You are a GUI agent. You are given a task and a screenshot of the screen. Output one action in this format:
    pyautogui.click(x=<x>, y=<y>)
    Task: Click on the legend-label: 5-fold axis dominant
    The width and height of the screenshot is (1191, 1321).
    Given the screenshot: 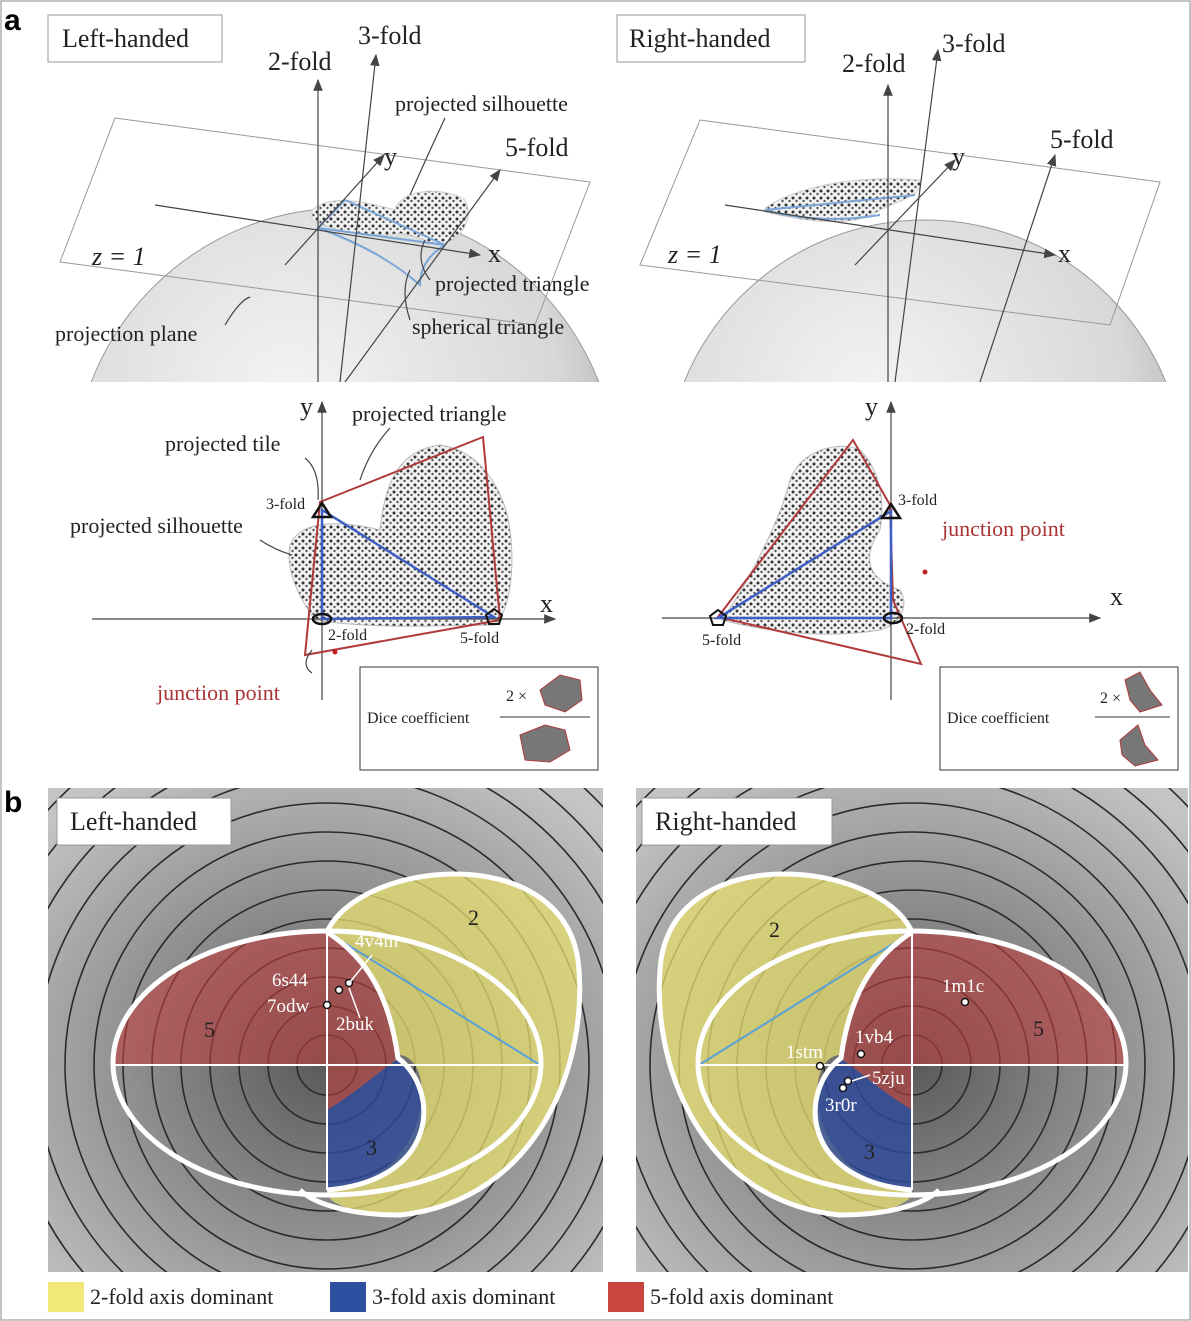 What is the action you would take?
    pyautogui.click(x=741, y=1296)
    